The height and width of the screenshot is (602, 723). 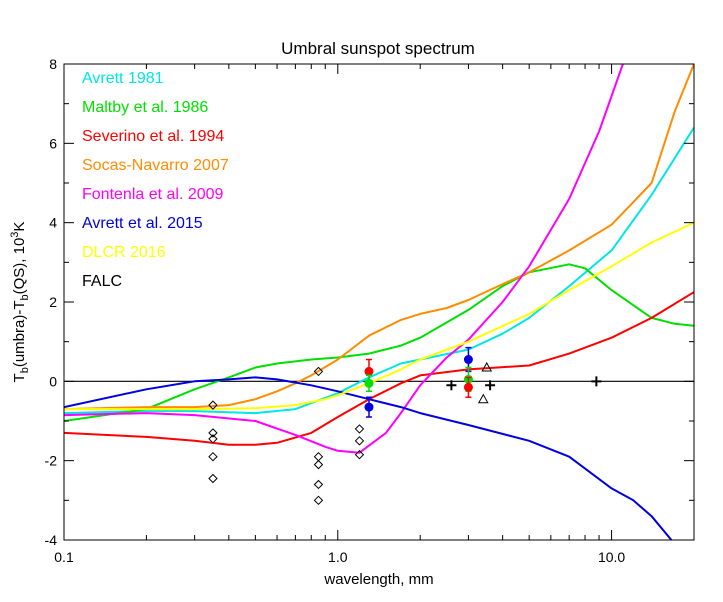 I want to click on legend-entry-5: Avrett et al. 2015, so click(x=142, y=223).